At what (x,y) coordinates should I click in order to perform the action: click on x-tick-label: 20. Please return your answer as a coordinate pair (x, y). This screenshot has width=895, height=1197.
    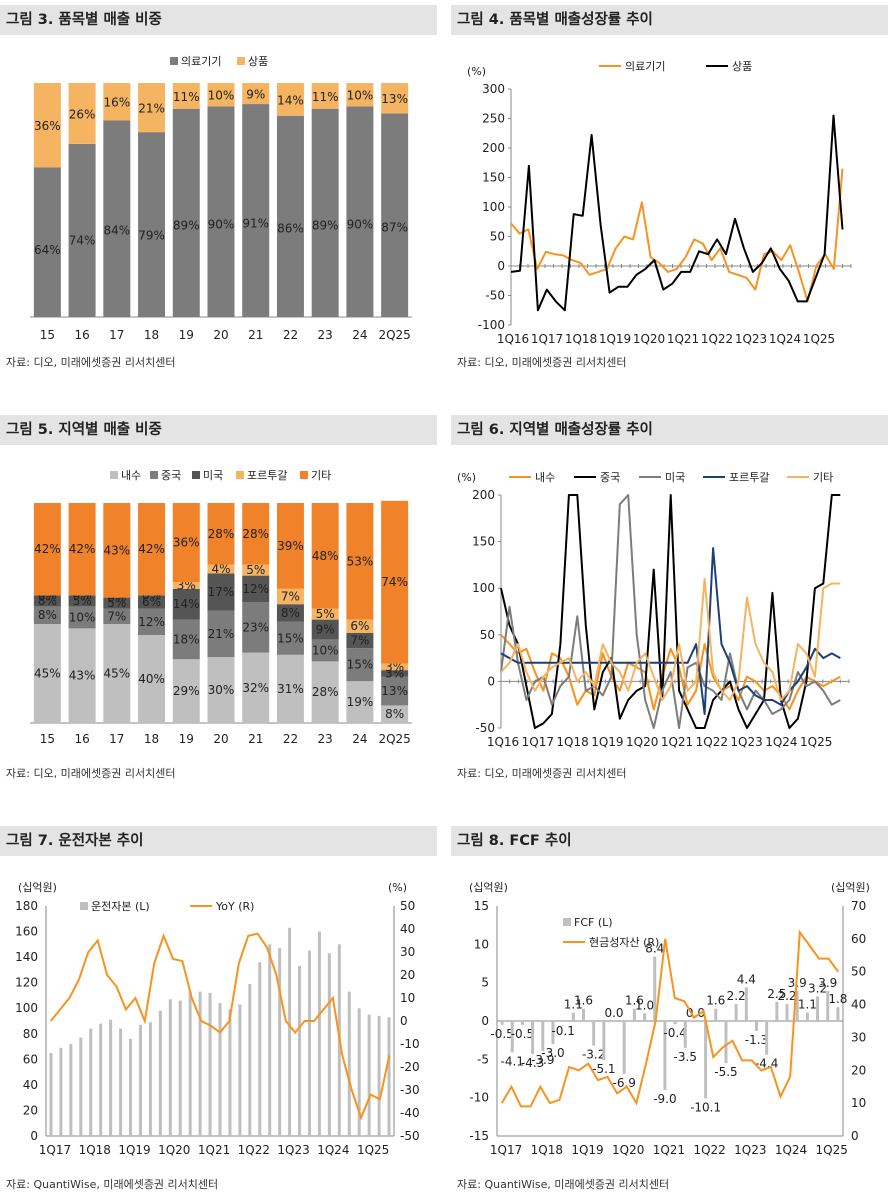
    Looking at the image, I should click on (220, 335).